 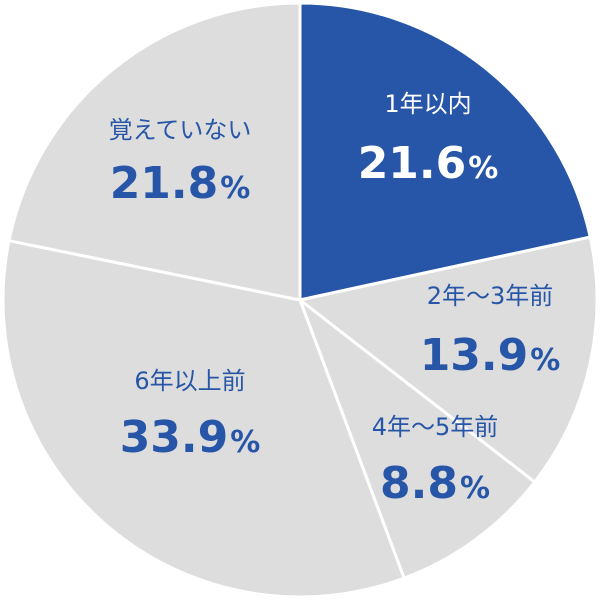 I want to click on slice-category-label: 1年以内, so click(x=427, y=104).